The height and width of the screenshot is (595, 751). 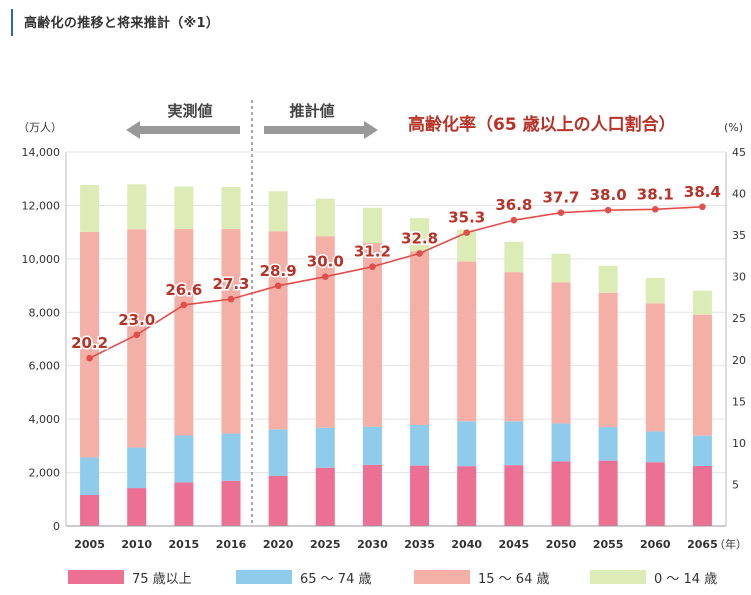 I want to click on right-tick-label: 25, so click(x=739, y=318).